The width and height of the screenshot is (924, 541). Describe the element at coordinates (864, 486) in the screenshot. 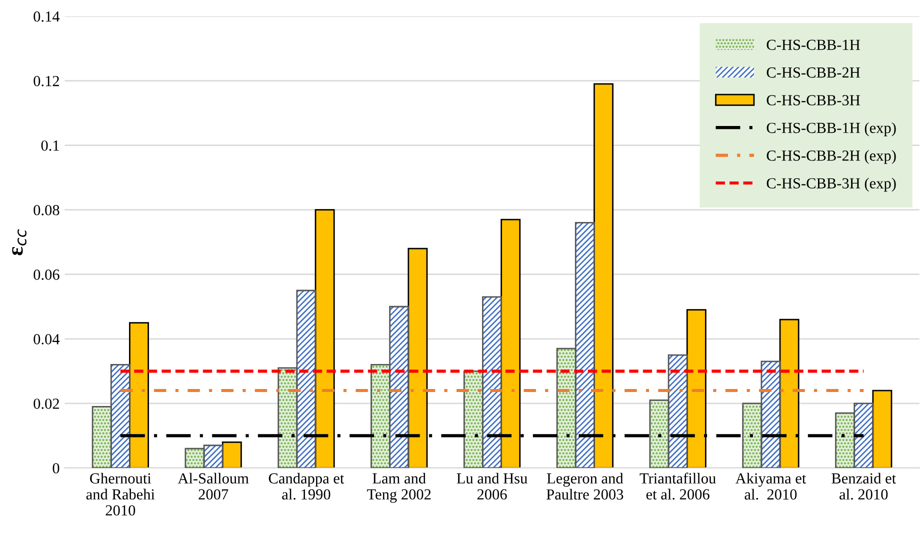

I see `x-tick-label: Benzaid et al. 2010` at that location.